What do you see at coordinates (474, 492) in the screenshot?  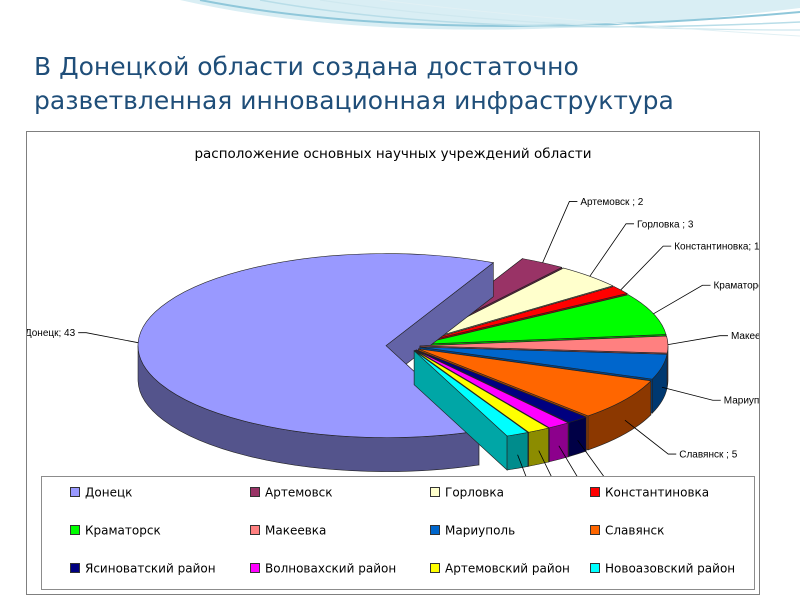 I see `legend-label: Горловка` at bounding box center [474, 492].